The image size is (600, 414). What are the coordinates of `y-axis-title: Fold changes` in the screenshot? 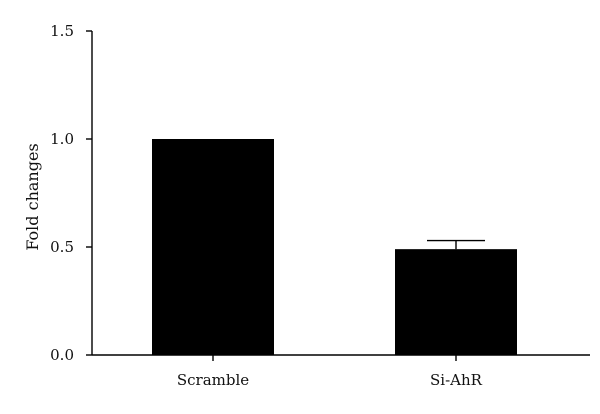 It's located at (32, 196).